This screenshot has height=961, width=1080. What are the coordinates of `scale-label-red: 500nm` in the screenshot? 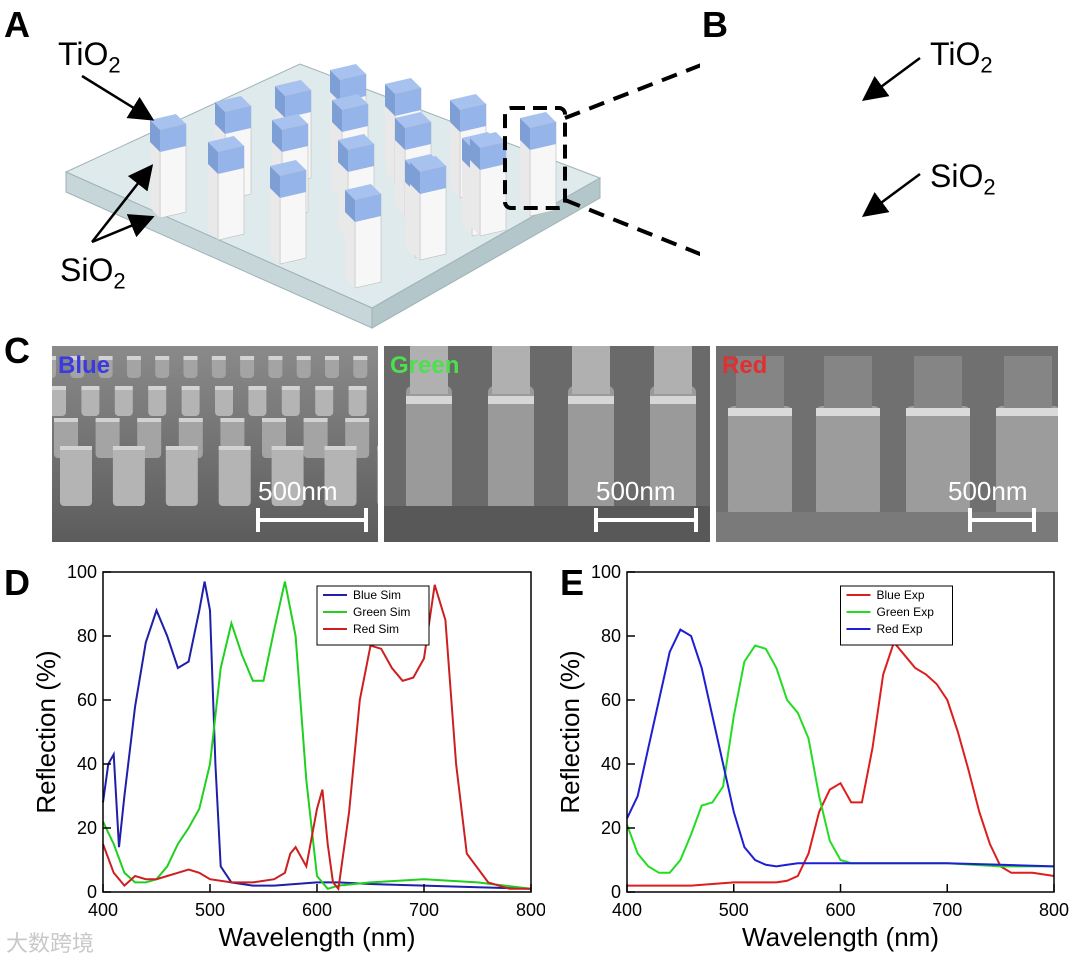 It's located at (988, 491).